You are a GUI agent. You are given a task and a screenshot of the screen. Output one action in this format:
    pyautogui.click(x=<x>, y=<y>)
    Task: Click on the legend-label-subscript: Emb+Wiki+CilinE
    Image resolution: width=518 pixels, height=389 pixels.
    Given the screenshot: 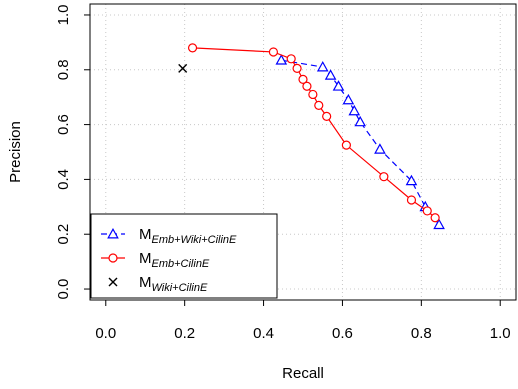 What is the action you would take?
    pyautogui.click(x=195, y=240)
    